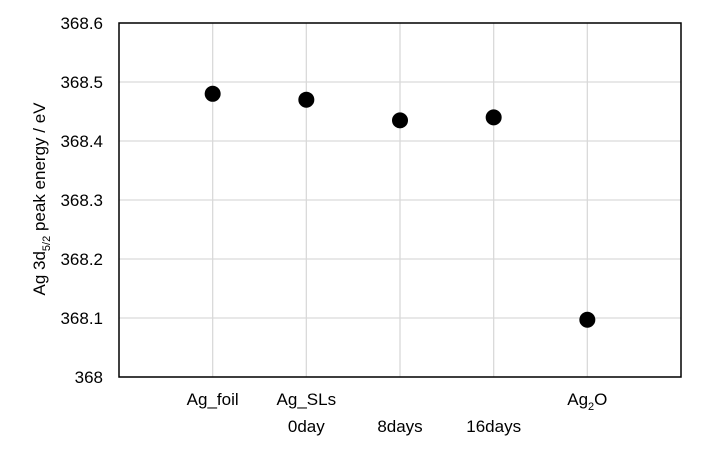 This screenshot has width=704, height=453. Describe the element at coordinates (89, 377) in the screenshot. I see `y-tick-label: 368` at that location.